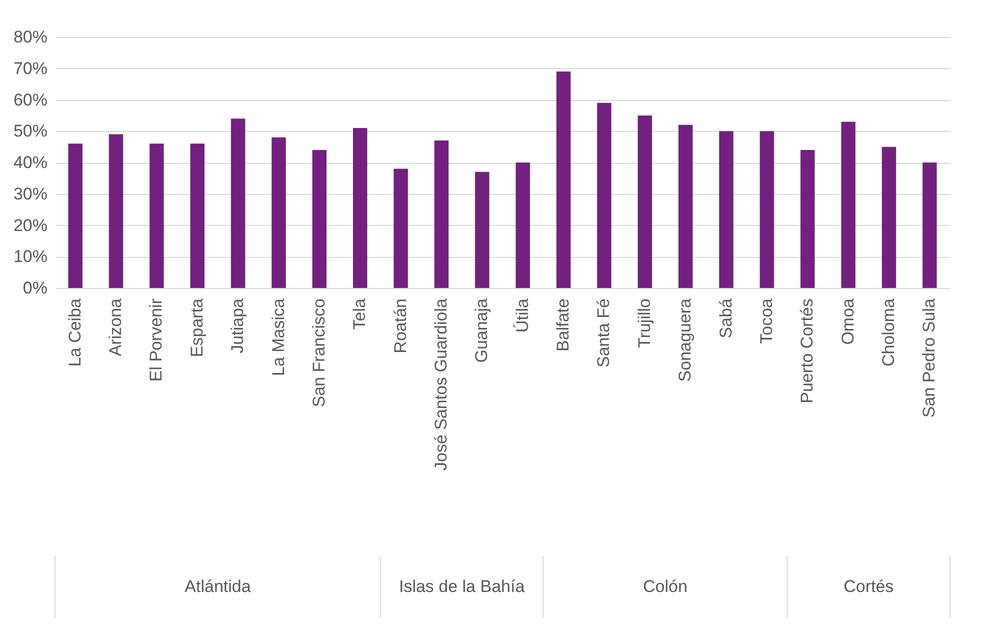 This screenshot has height=631, width=998. I want to click on x-tick-label: Choloma, so click(888, 332).